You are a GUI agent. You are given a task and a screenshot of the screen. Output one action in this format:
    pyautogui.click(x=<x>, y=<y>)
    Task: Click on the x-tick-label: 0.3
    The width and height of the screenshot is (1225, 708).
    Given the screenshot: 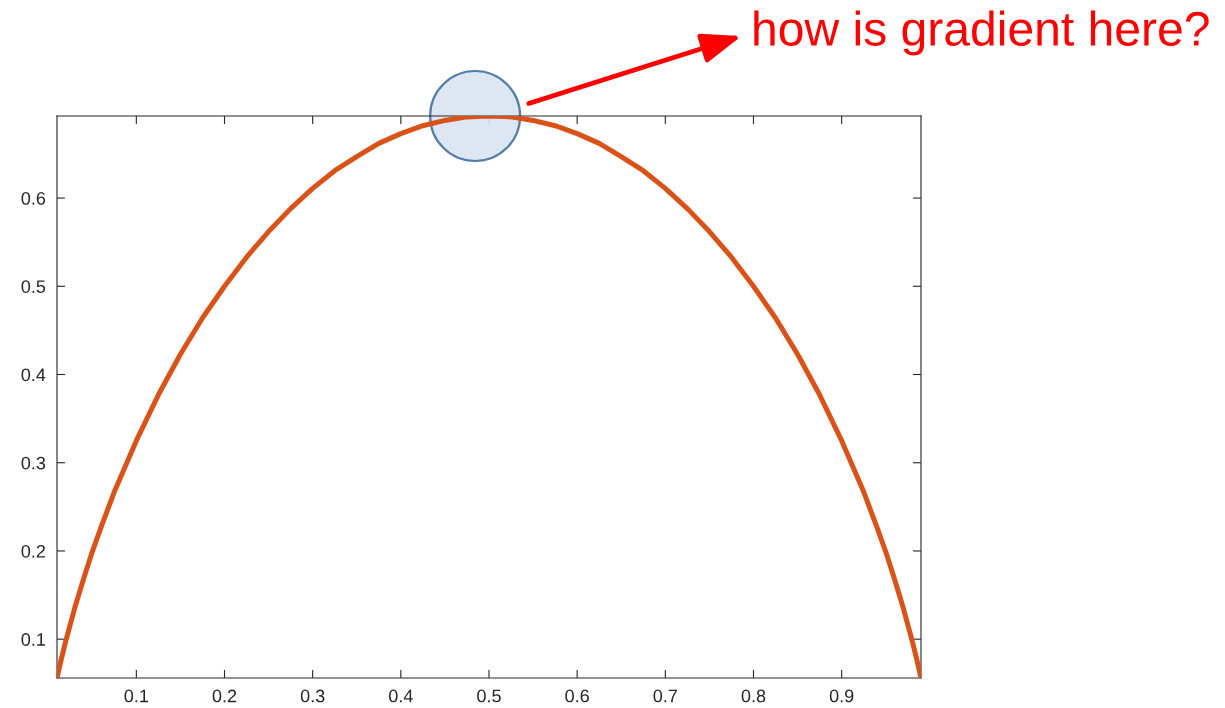 What is the action you would take?
    pyautogui.click(x=312, y=696)
    